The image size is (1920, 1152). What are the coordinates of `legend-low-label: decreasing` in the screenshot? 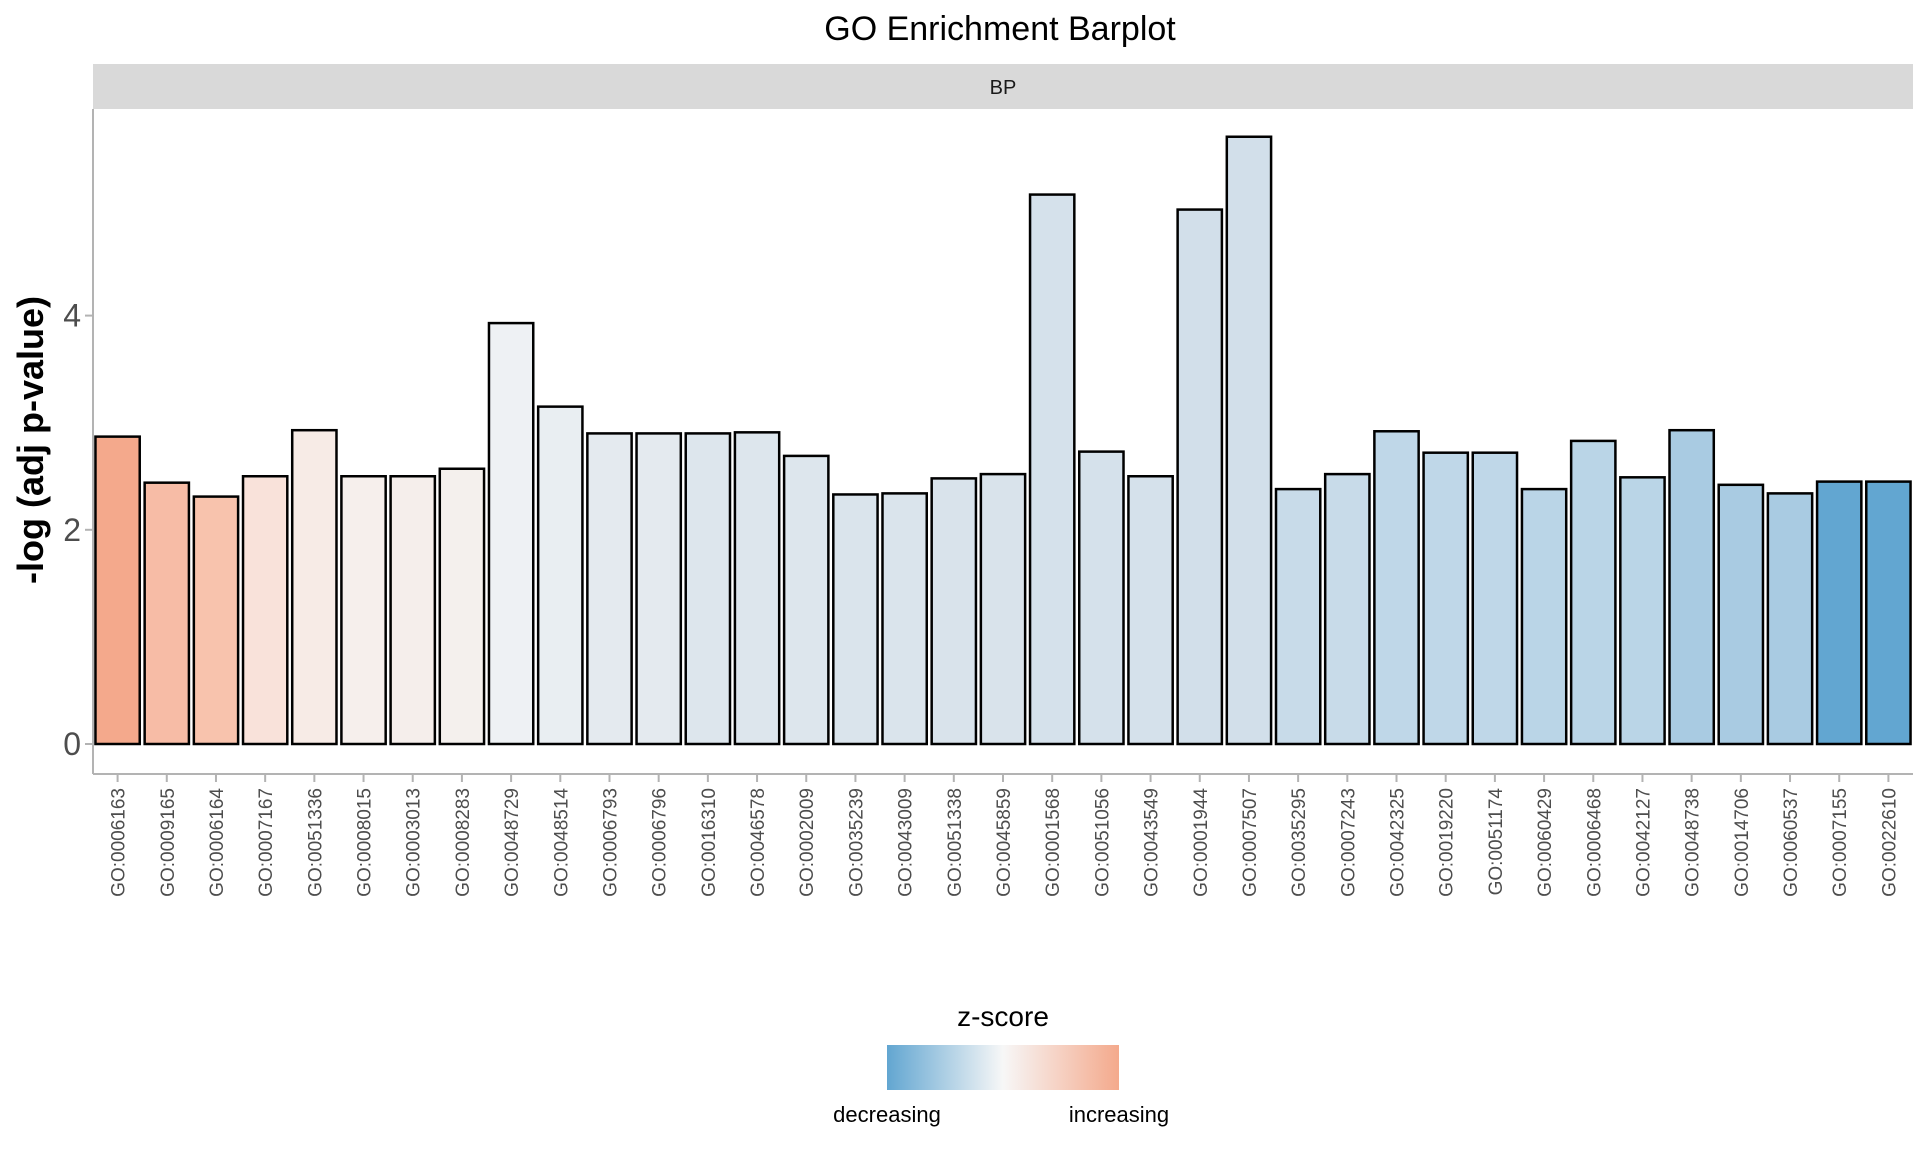 It's located at (887, 1114).